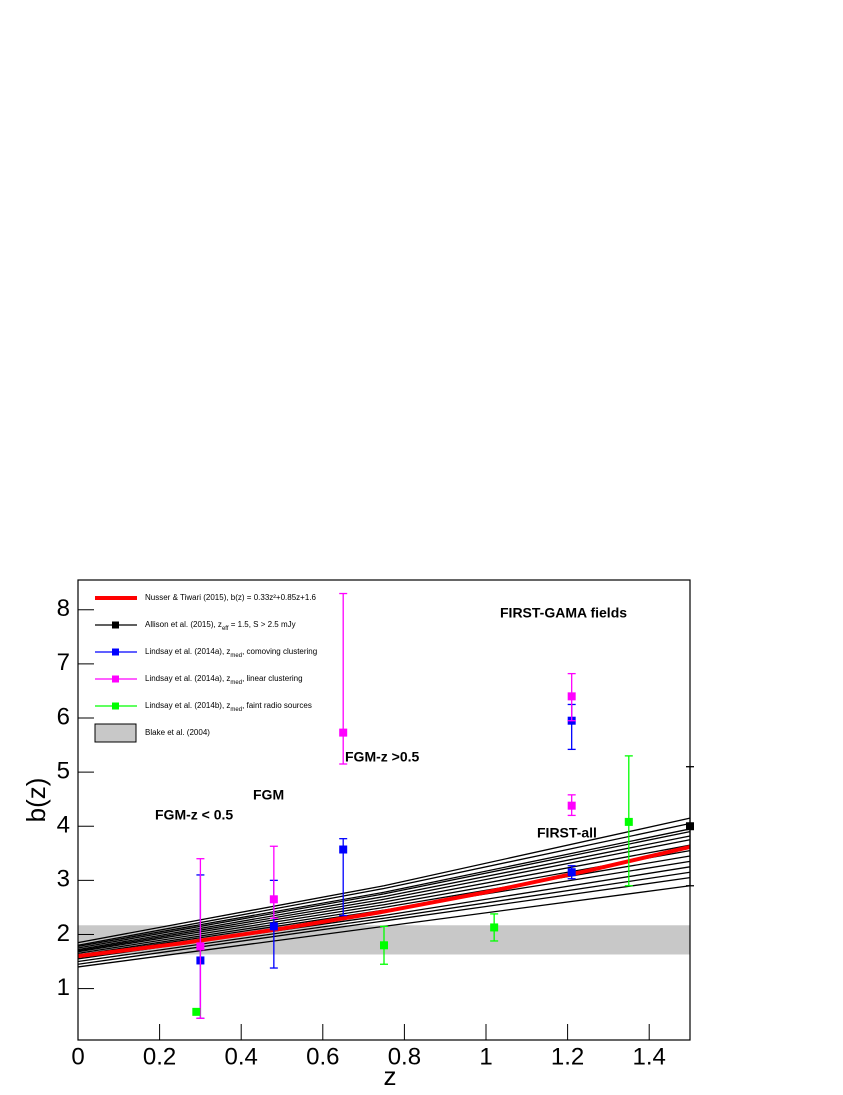  Describe the element at coordinates (567, 1056) in the screenshot. I see `x-tick-label: 1.2` at that location.